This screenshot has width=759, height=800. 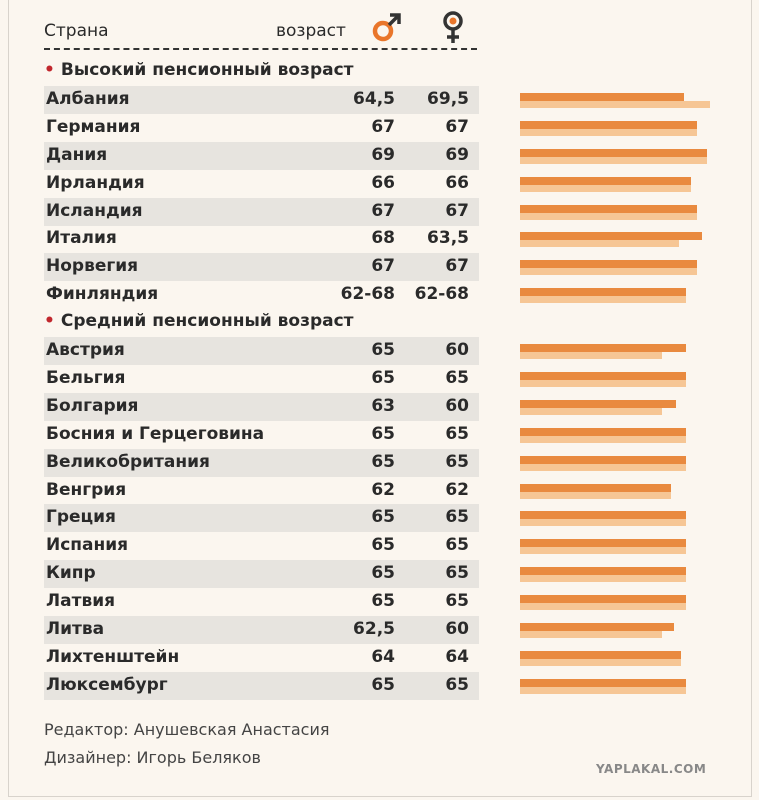 I want to click on table-row: Албания 64,5 69,5, so click(x=261, y=99).